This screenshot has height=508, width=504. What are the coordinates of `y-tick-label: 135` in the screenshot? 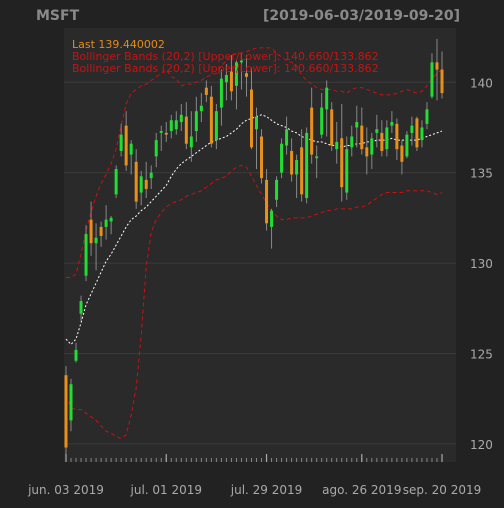 It's located at (481, 174).